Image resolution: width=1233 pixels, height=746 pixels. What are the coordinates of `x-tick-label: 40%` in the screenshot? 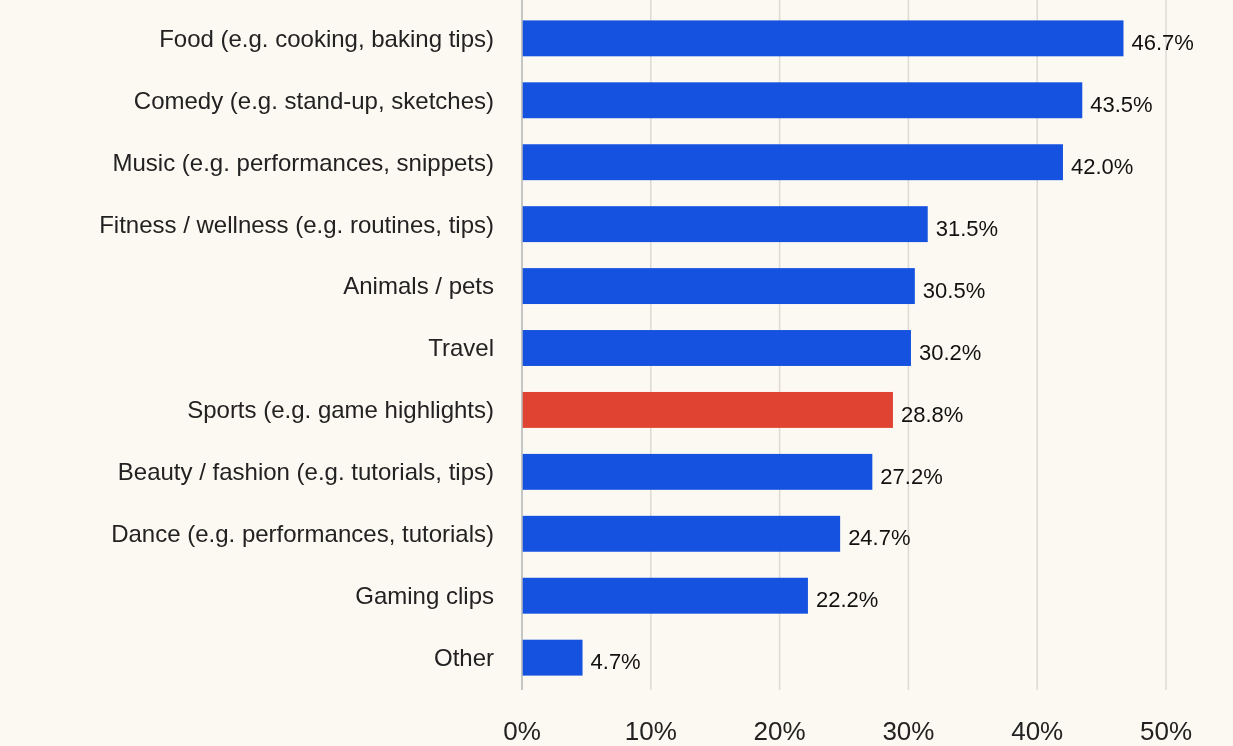 It's located at (1037, 731).